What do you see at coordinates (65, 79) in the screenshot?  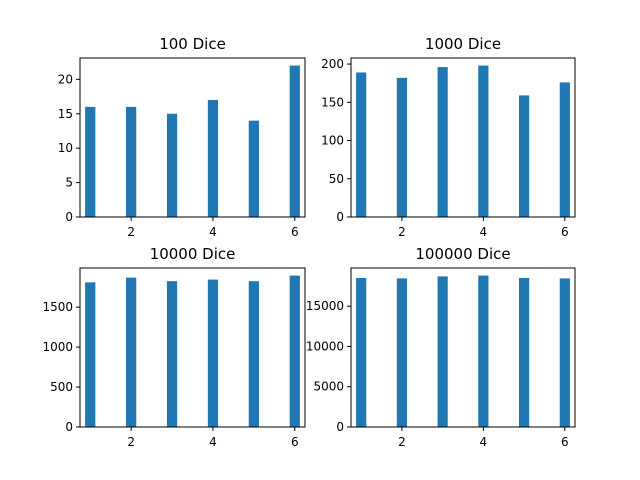 I see `y-tick-label: 20` at bounding box center [65, 79].